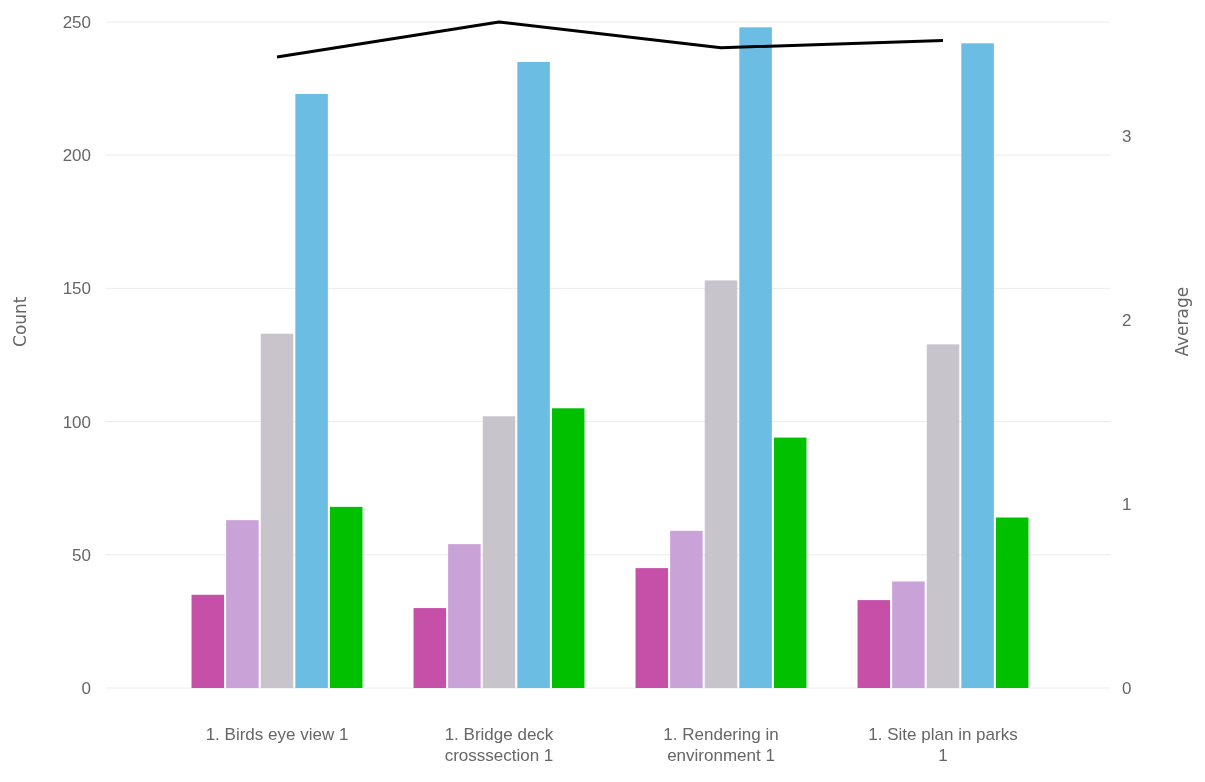  Describe the element at coordinates (76, 156) in the screenshot. I see `y-tick-label: 200` at that location.